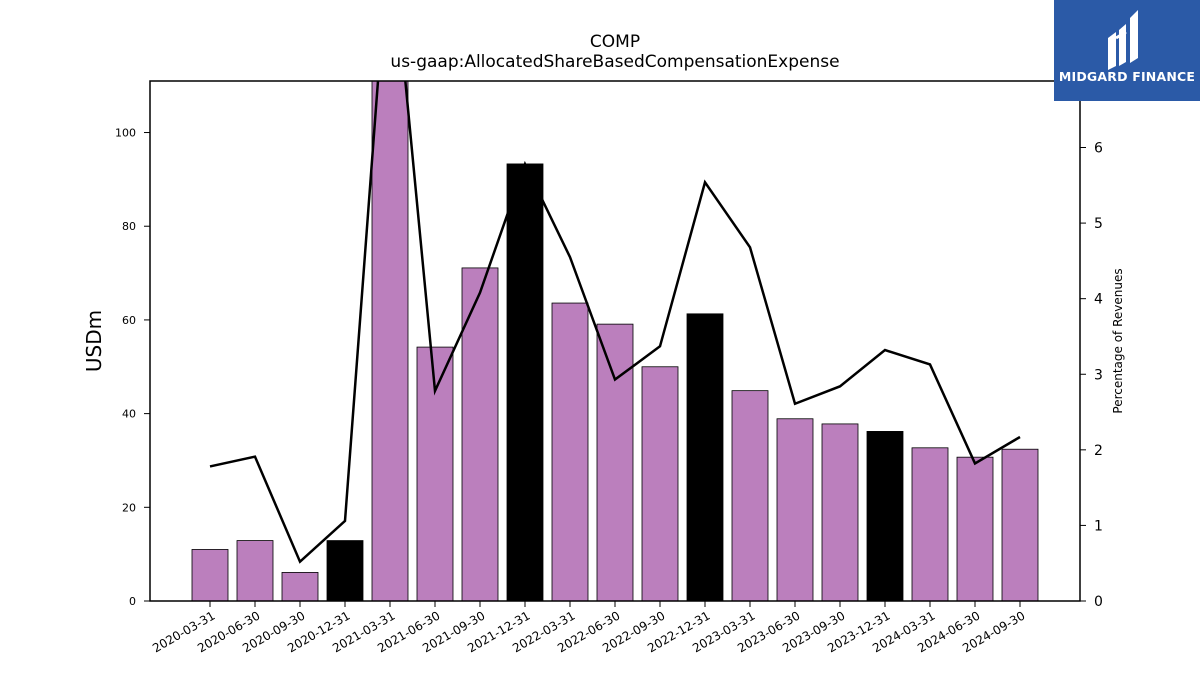 This screenshot has height=675, width=1200. What do you see at coordinates (129, 414) in the screenshot?
I see `y-tick-label: 40` at bounding box center [129, 414].